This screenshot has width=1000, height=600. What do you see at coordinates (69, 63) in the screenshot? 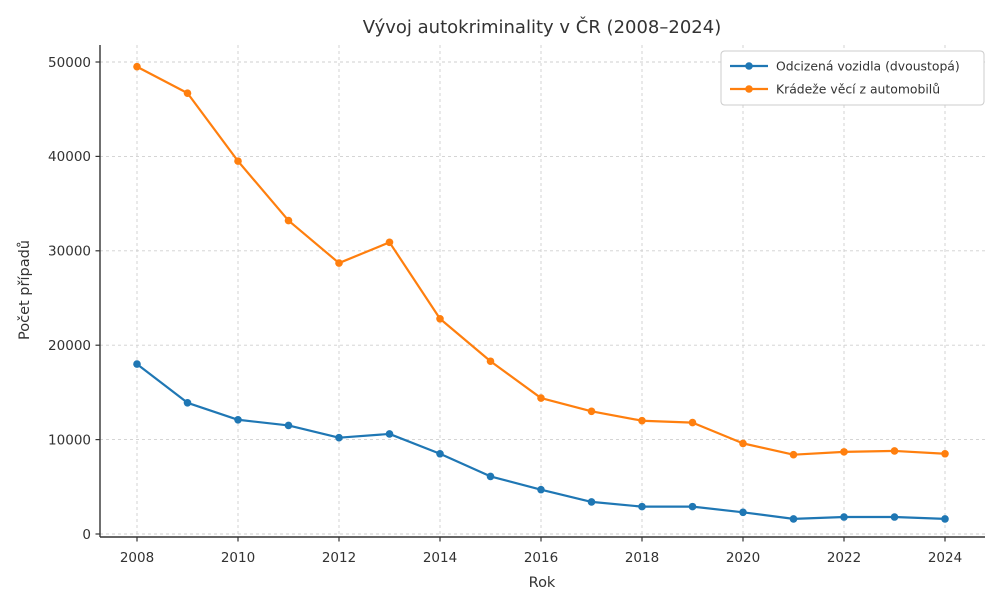
I see `y-tick-label: 50000` at bounding box center [69, 63].